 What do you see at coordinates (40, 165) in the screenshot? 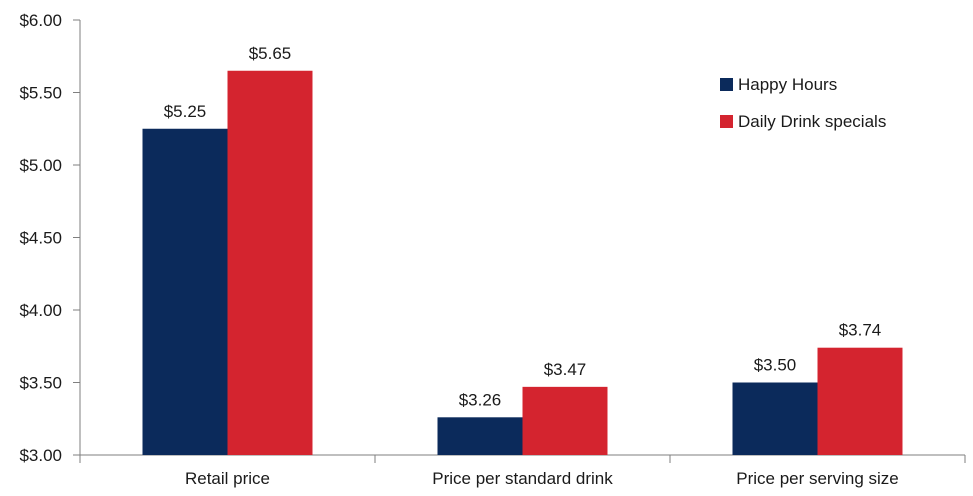
I see `y-tick-label: $5.00` at bounding box center [40, 165].